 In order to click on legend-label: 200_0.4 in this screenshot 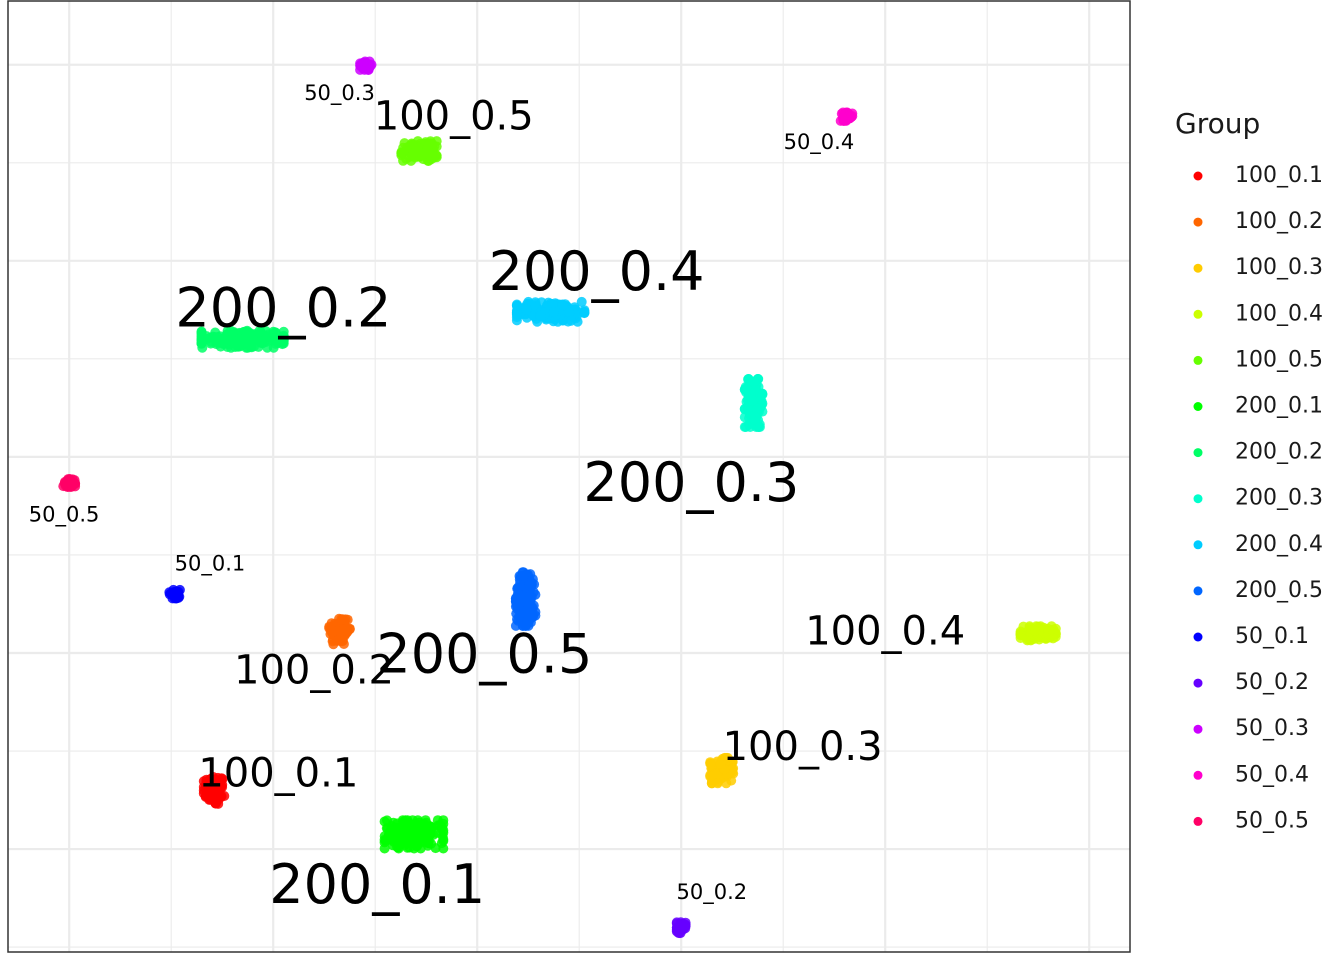, I will do `click(1279, 544)`.